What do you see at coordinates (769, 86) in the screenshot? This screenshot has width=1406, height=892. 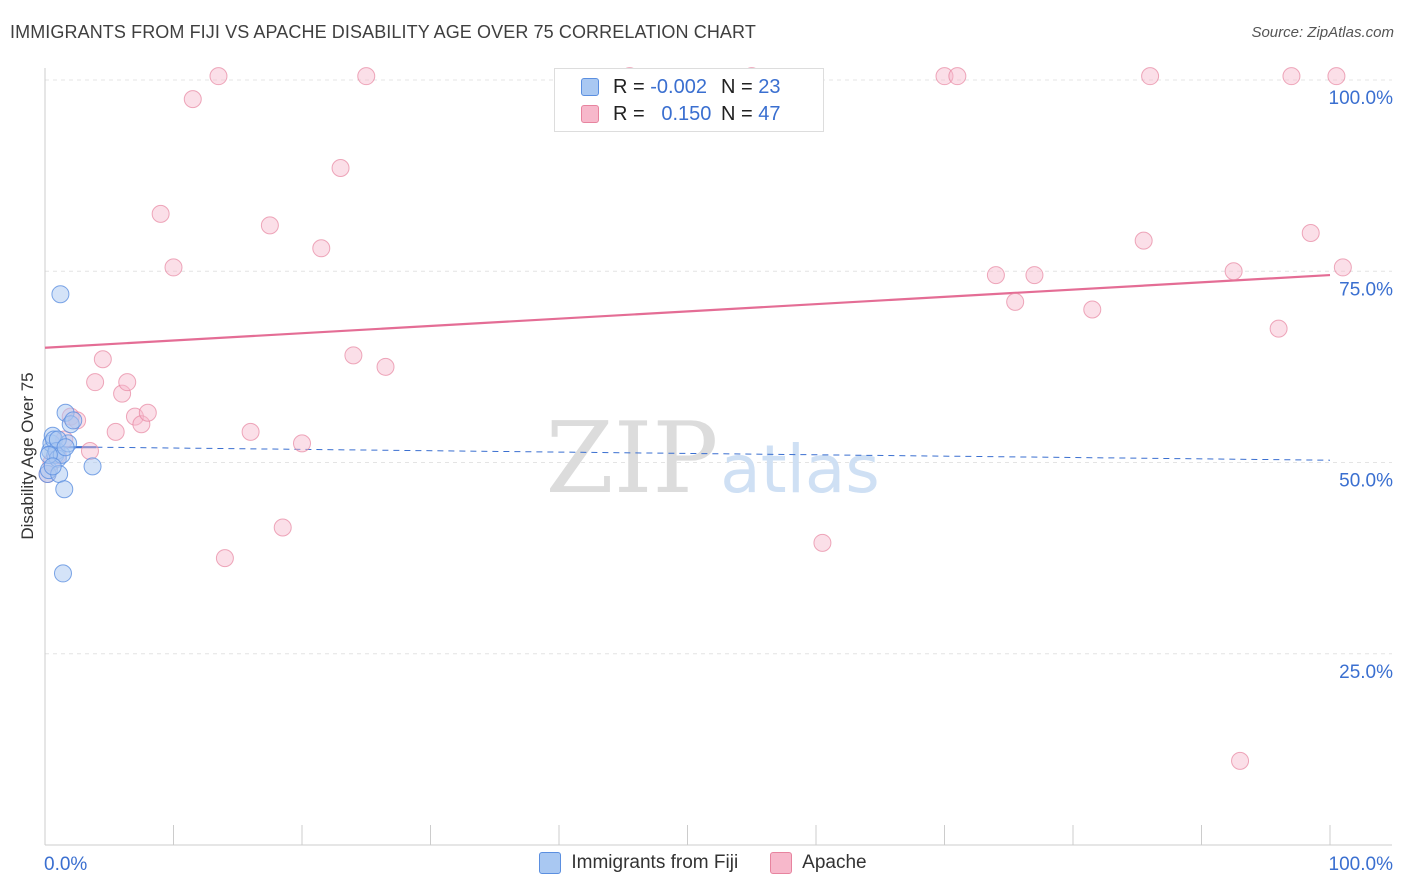 I see `legend-n-value-fiji: 23` at bounding box center [769, 86].